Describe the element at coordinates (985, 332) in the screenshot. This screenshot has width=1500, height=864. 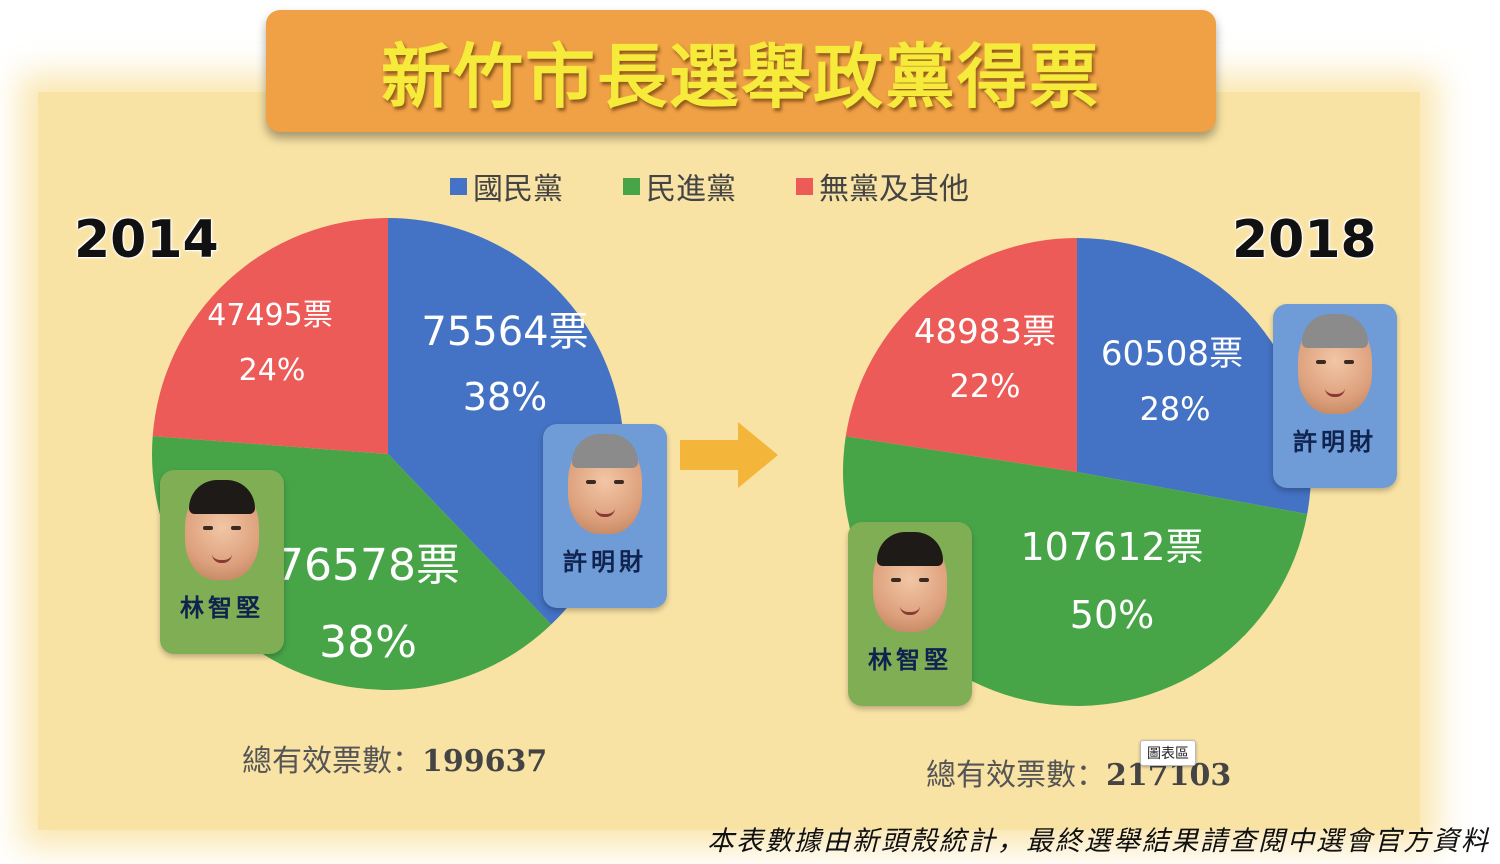
I see `slice-votes-label-2018-other: 48983票` at that location.